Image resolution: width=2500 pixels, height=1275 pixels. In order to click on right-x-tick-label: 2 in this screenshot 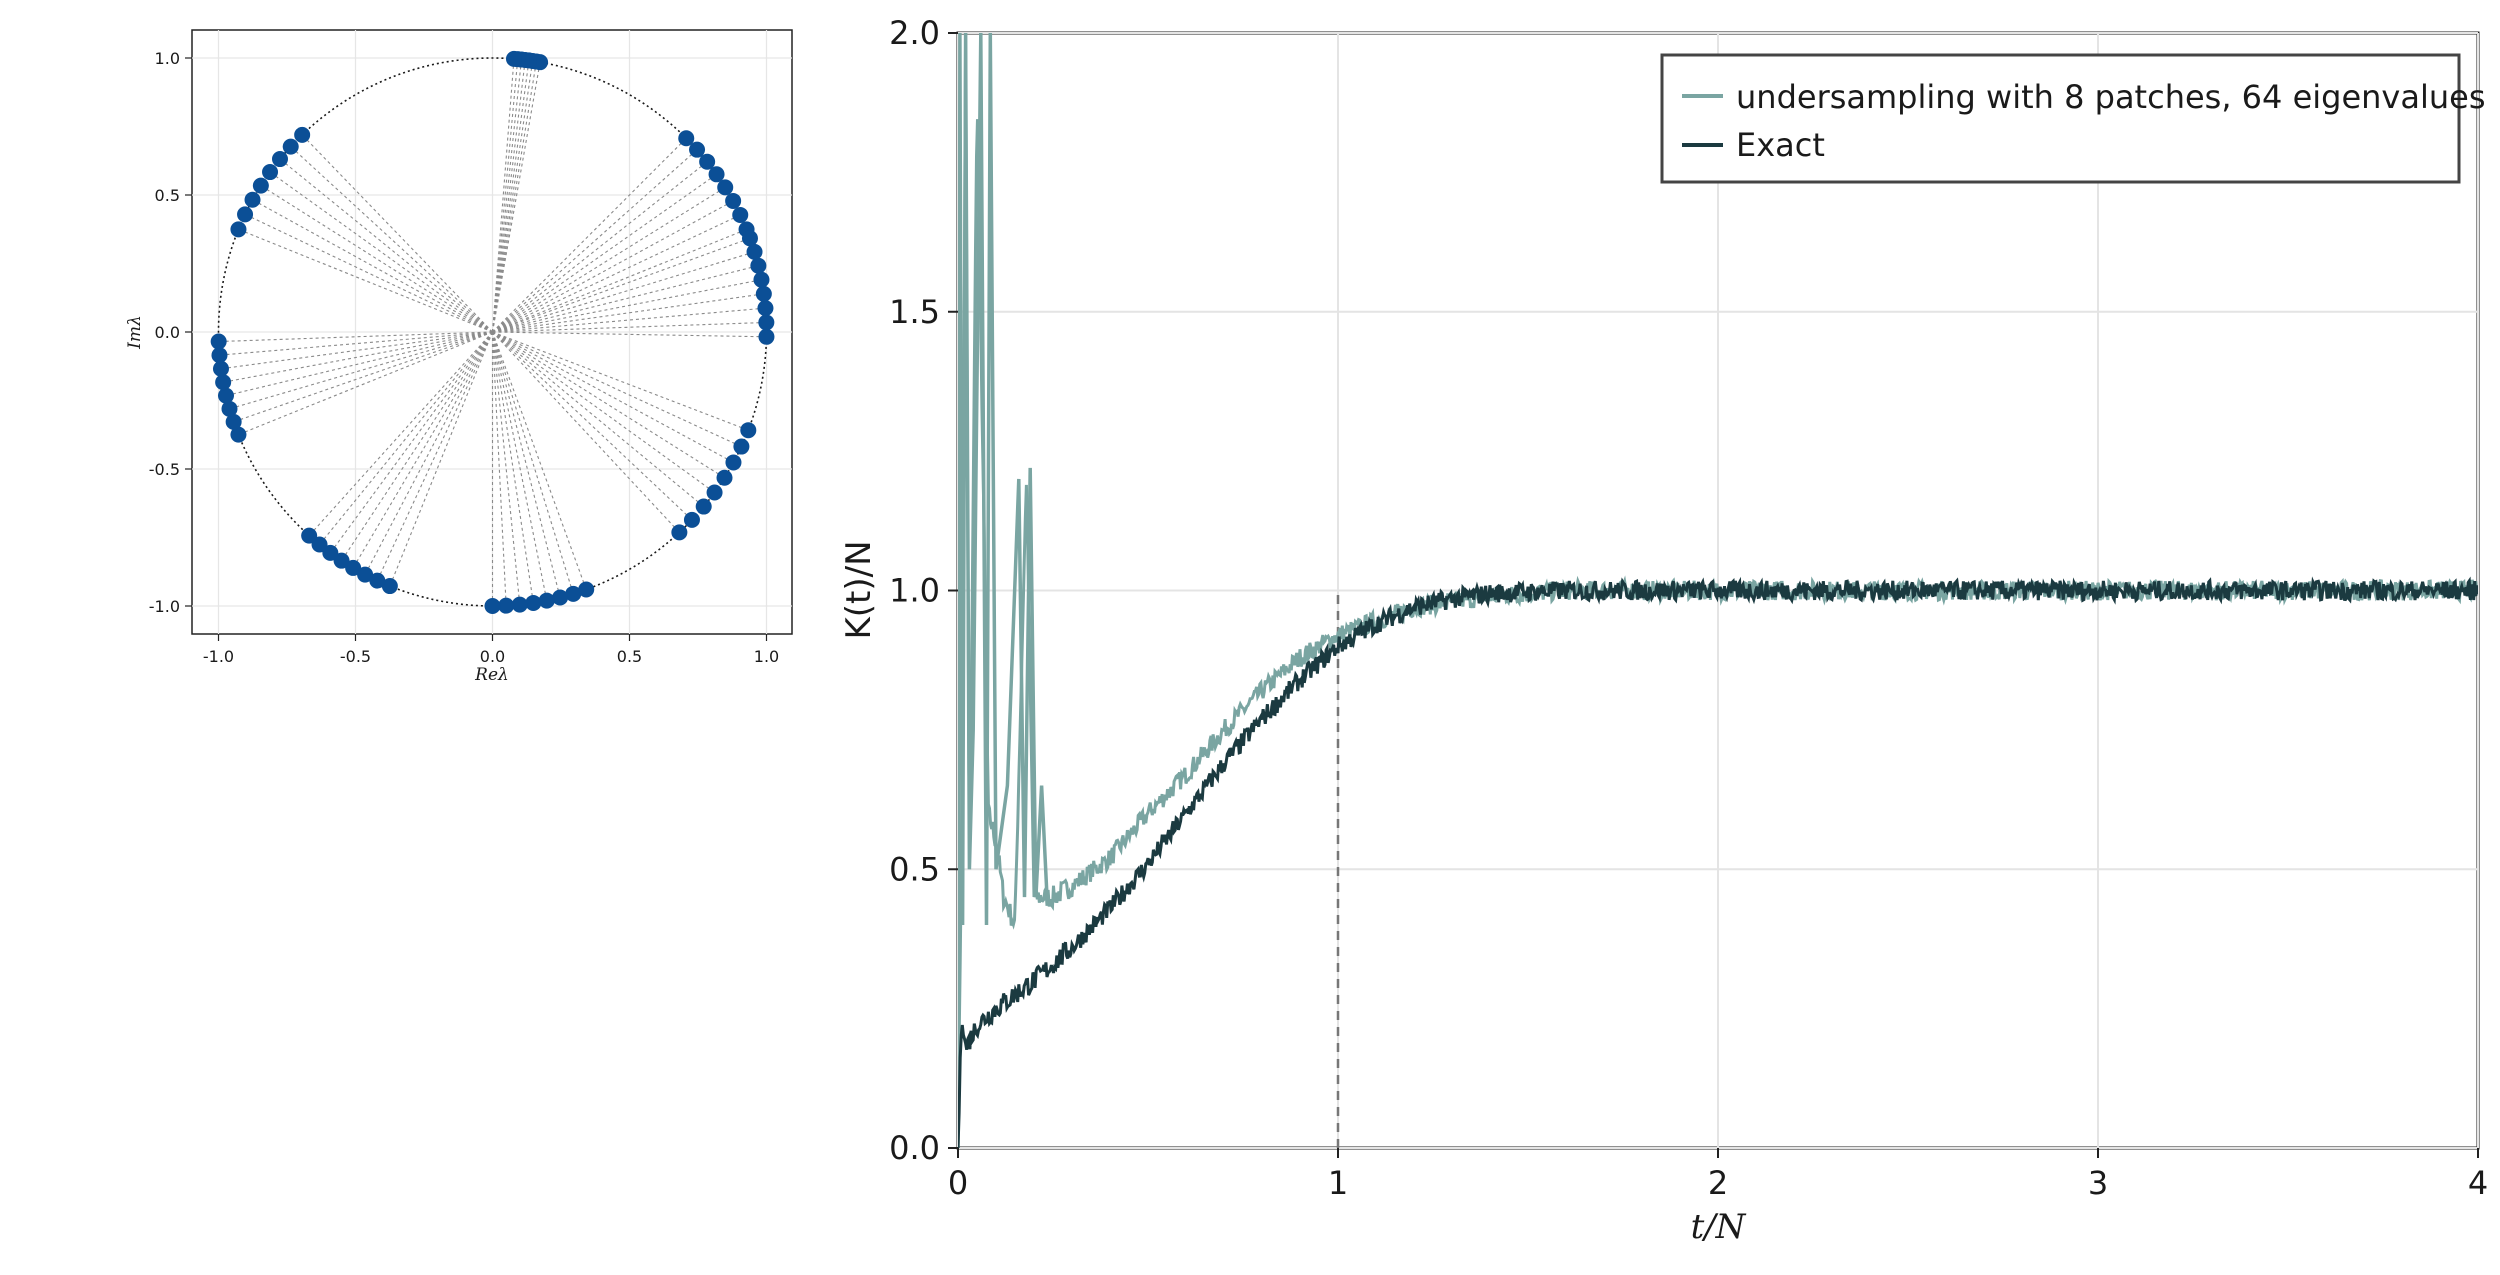, I will do `click(1718, 1183)`.